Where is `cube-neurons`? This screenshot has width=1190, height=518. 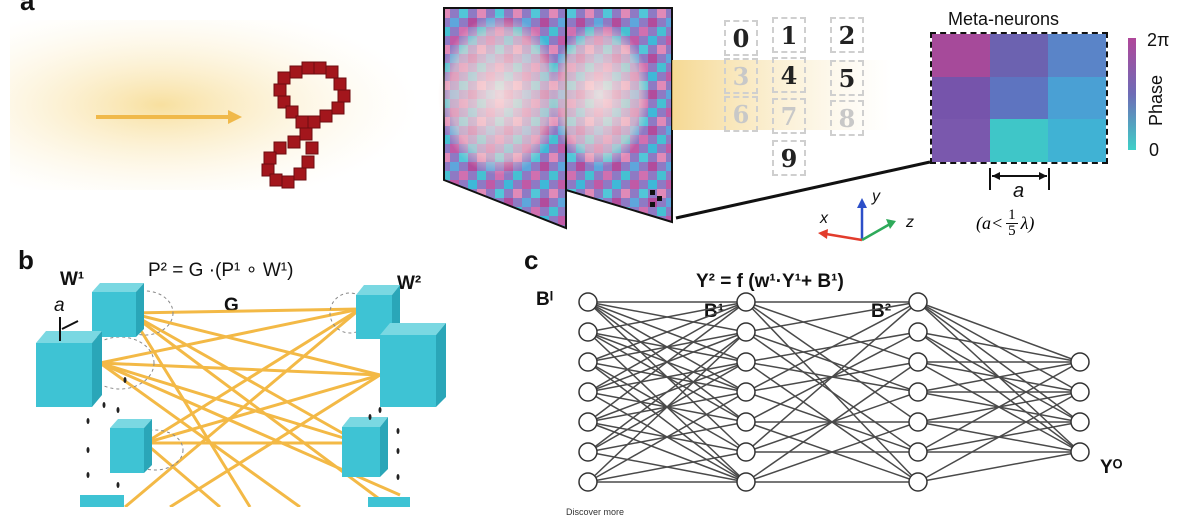 cube-neurons is located at coordinates (241, 395).